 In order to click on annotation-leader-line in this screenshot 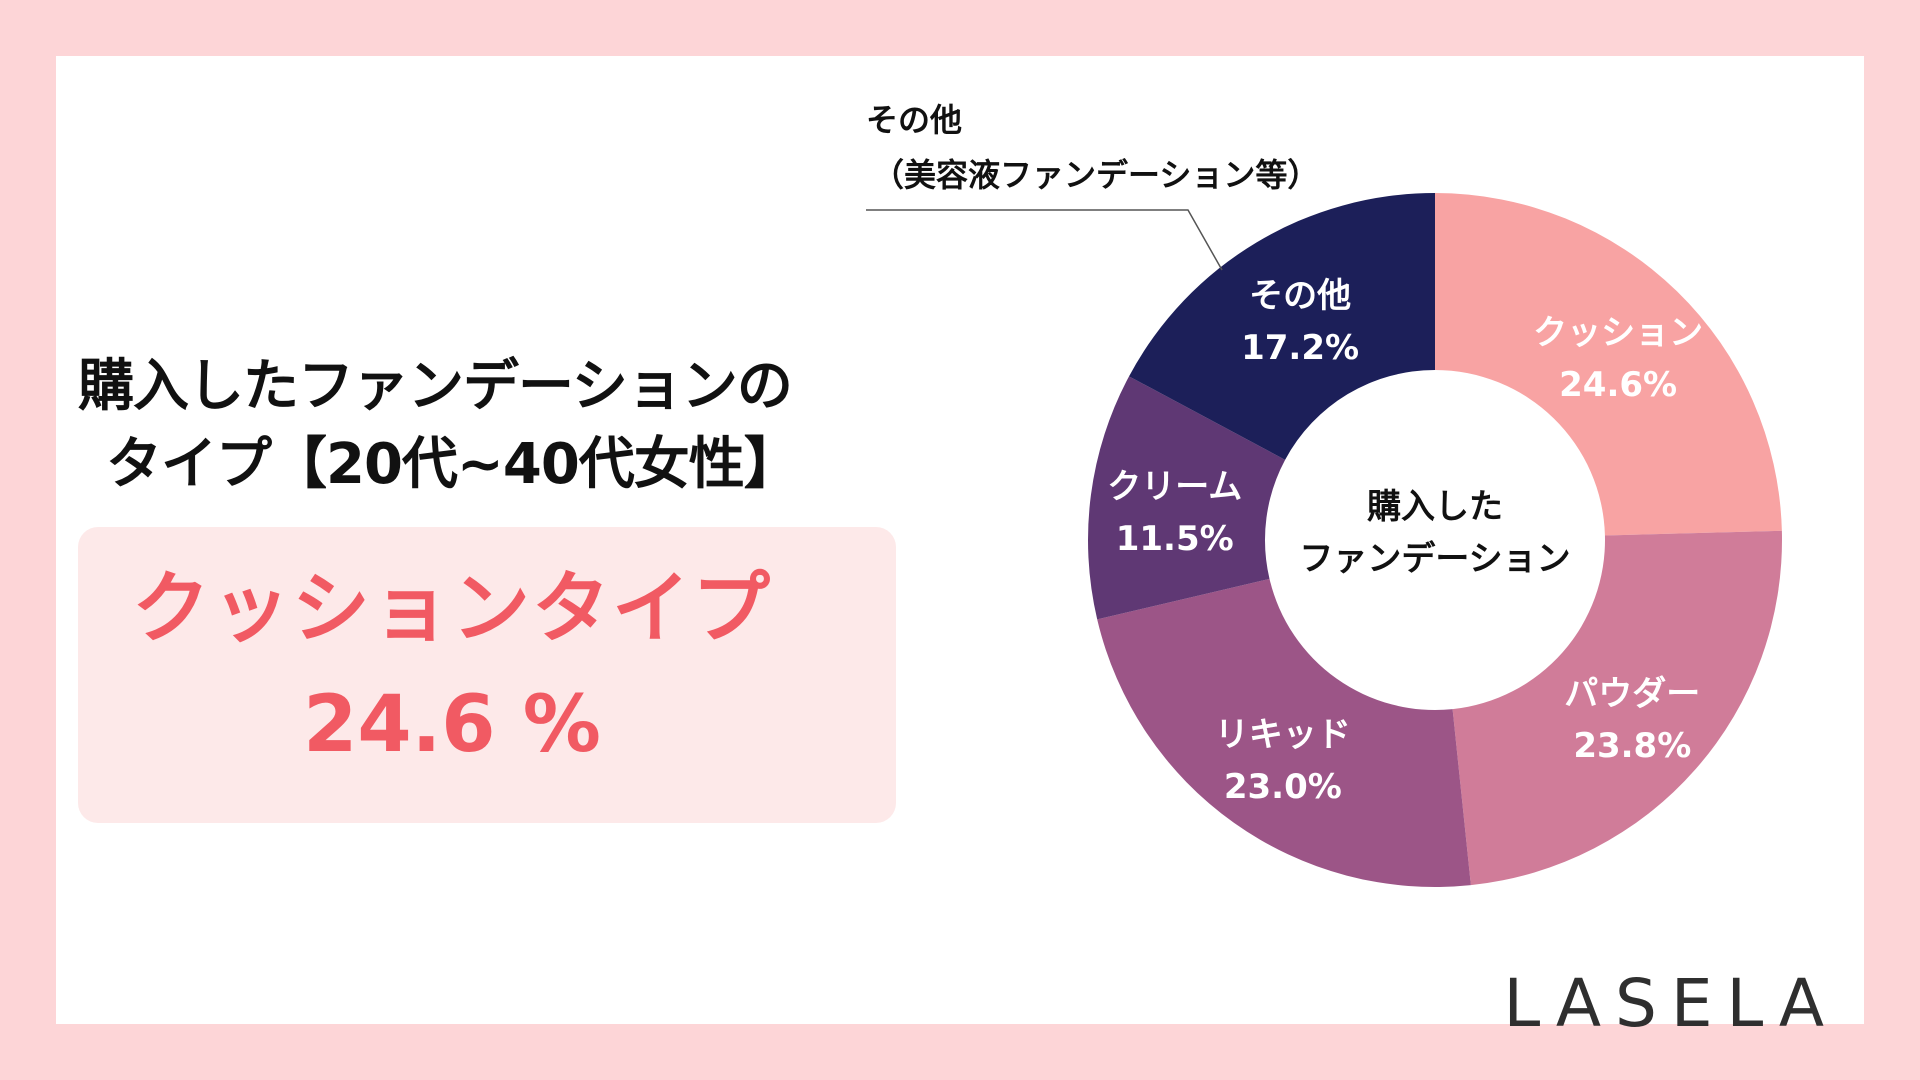, I will do `click(1044, 240)`.